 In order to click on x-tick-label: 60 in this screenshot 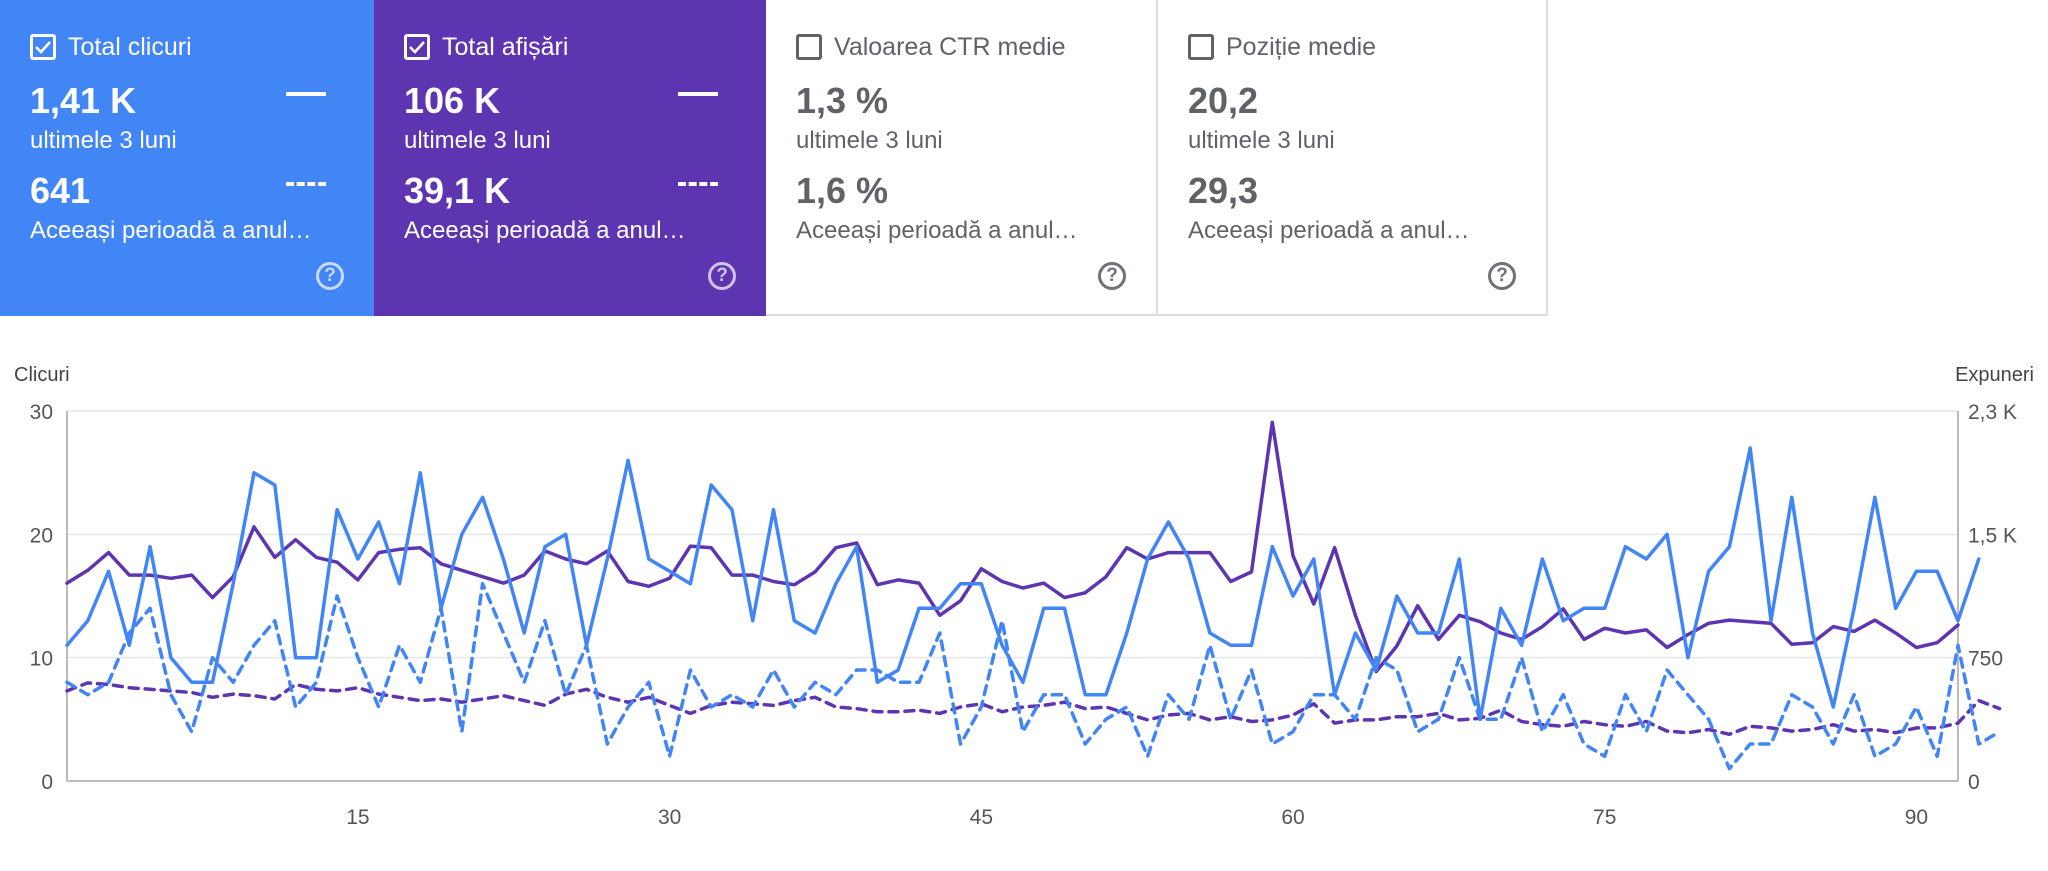, I will do `click(1292, 817)`.